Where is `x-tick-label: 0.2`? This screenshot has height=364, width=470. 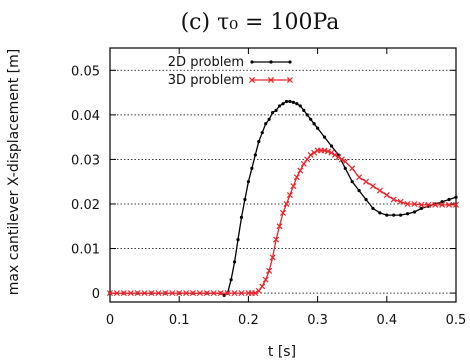
x-tick-label: 0.2 is located at coordinates (248, 320).